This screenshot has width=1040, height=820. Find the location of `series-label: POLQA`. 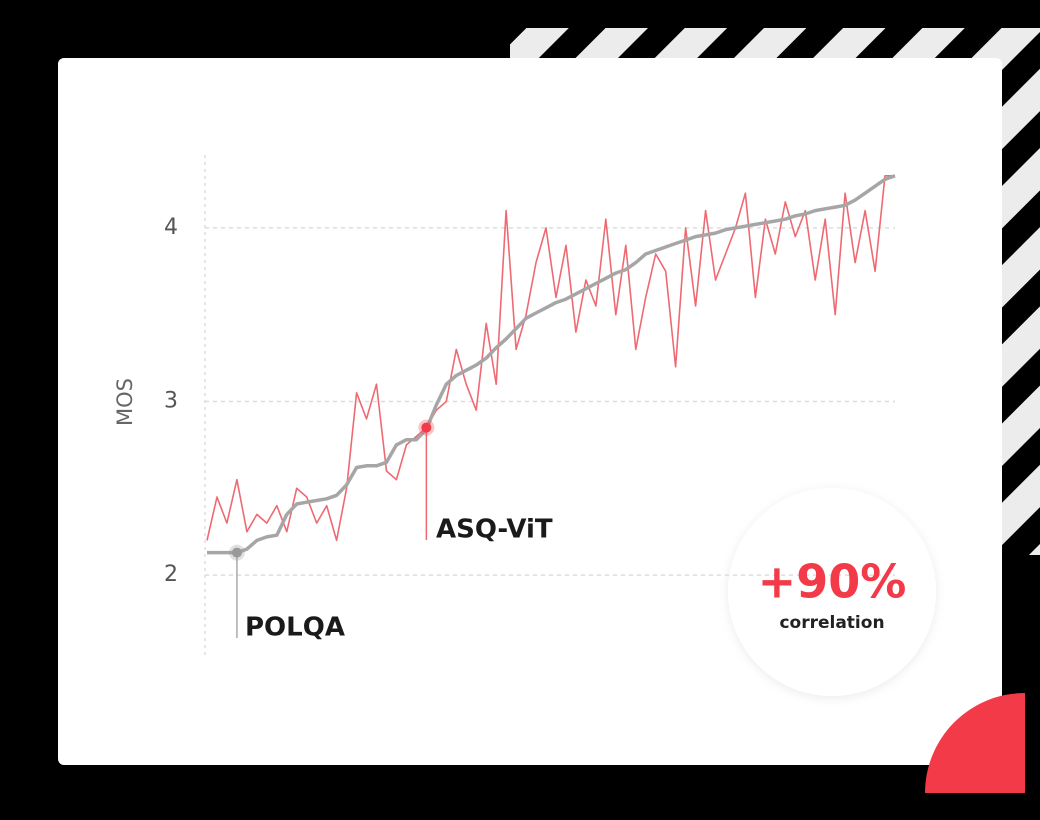

series-label: POLQA is located at coordinates (295, 628).